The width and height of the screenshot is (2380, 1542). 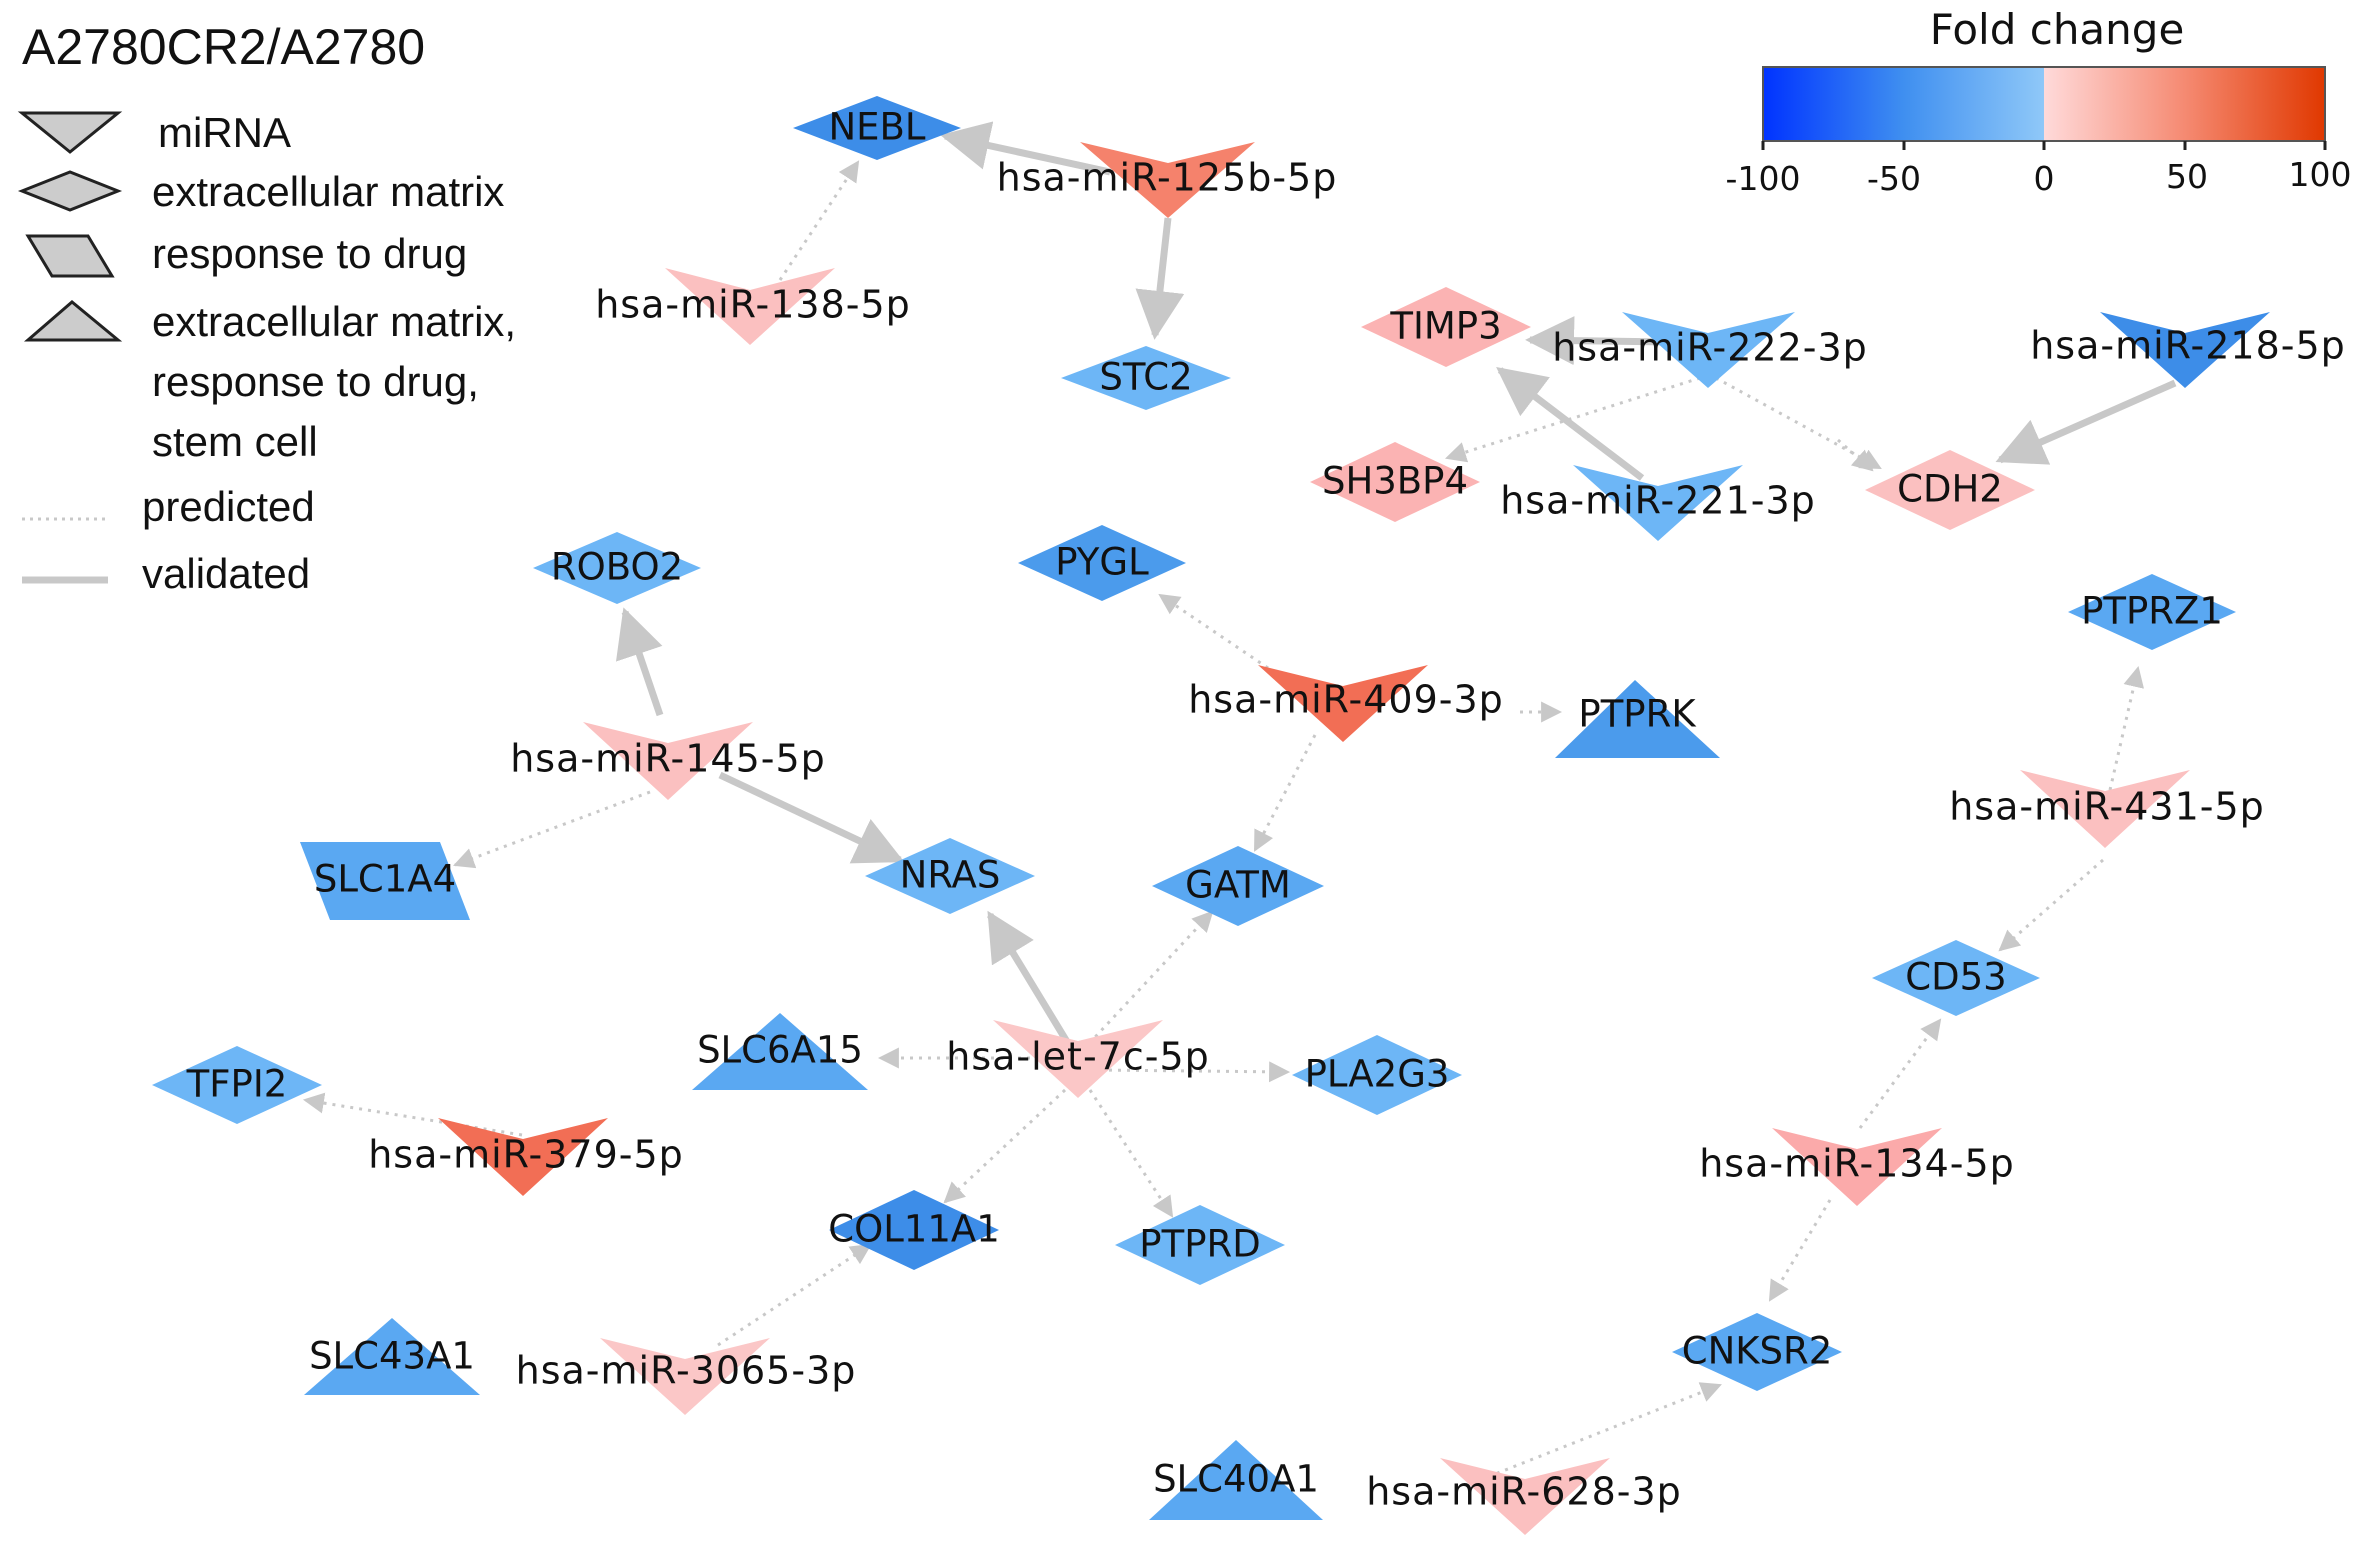 I want to click on tfpi2-node, so click(x=237, y=1085).